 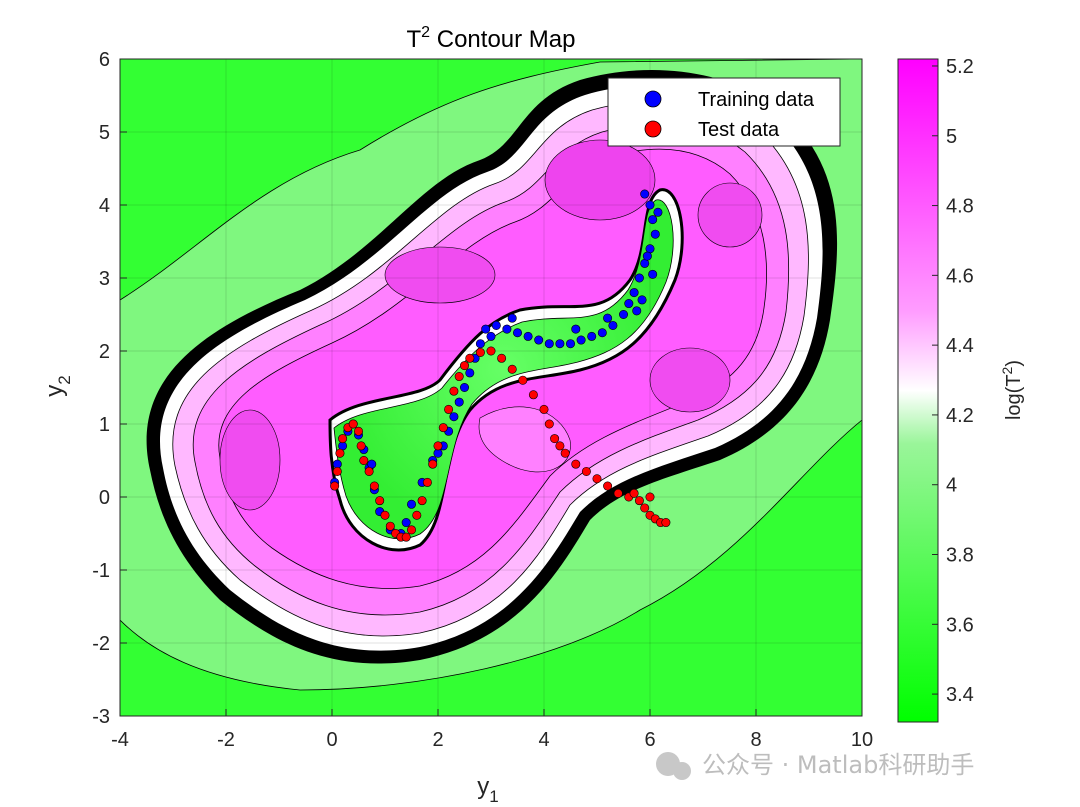 I want to click on colorbar: 3.4 3.6 3.8 4 4.2 4.4 4.6 4.8 5 5.2 log(T2), so click(x=961, y=389).